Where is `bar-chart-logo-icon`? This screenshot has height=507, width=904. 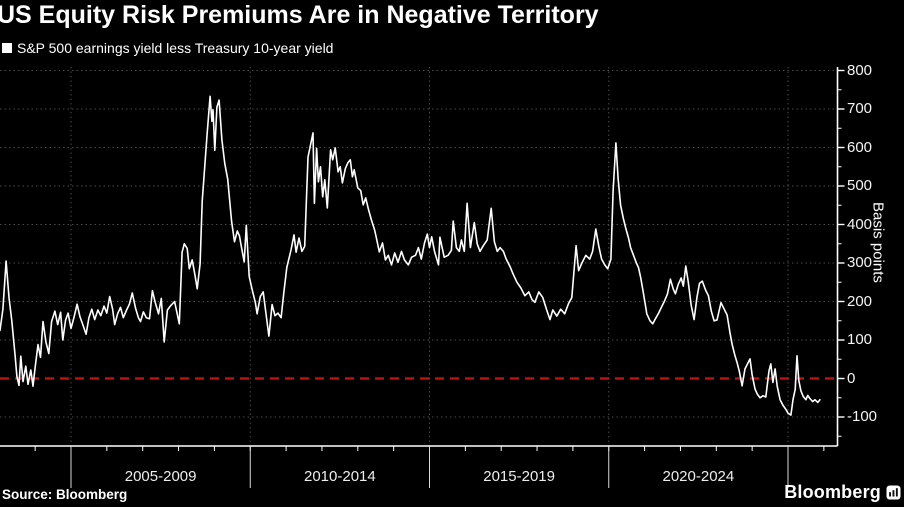 bar-chart-logo-icon is located at coordinates (893, 492).